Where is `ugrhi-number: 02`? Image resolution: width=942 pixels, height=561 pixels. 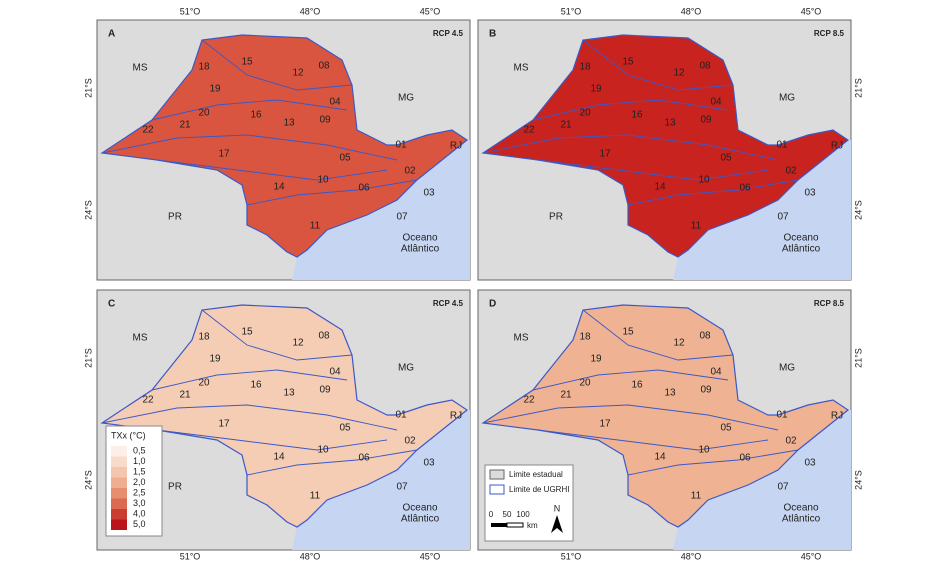
ugrhi-number: 02 is located at coordinates (410, 441).